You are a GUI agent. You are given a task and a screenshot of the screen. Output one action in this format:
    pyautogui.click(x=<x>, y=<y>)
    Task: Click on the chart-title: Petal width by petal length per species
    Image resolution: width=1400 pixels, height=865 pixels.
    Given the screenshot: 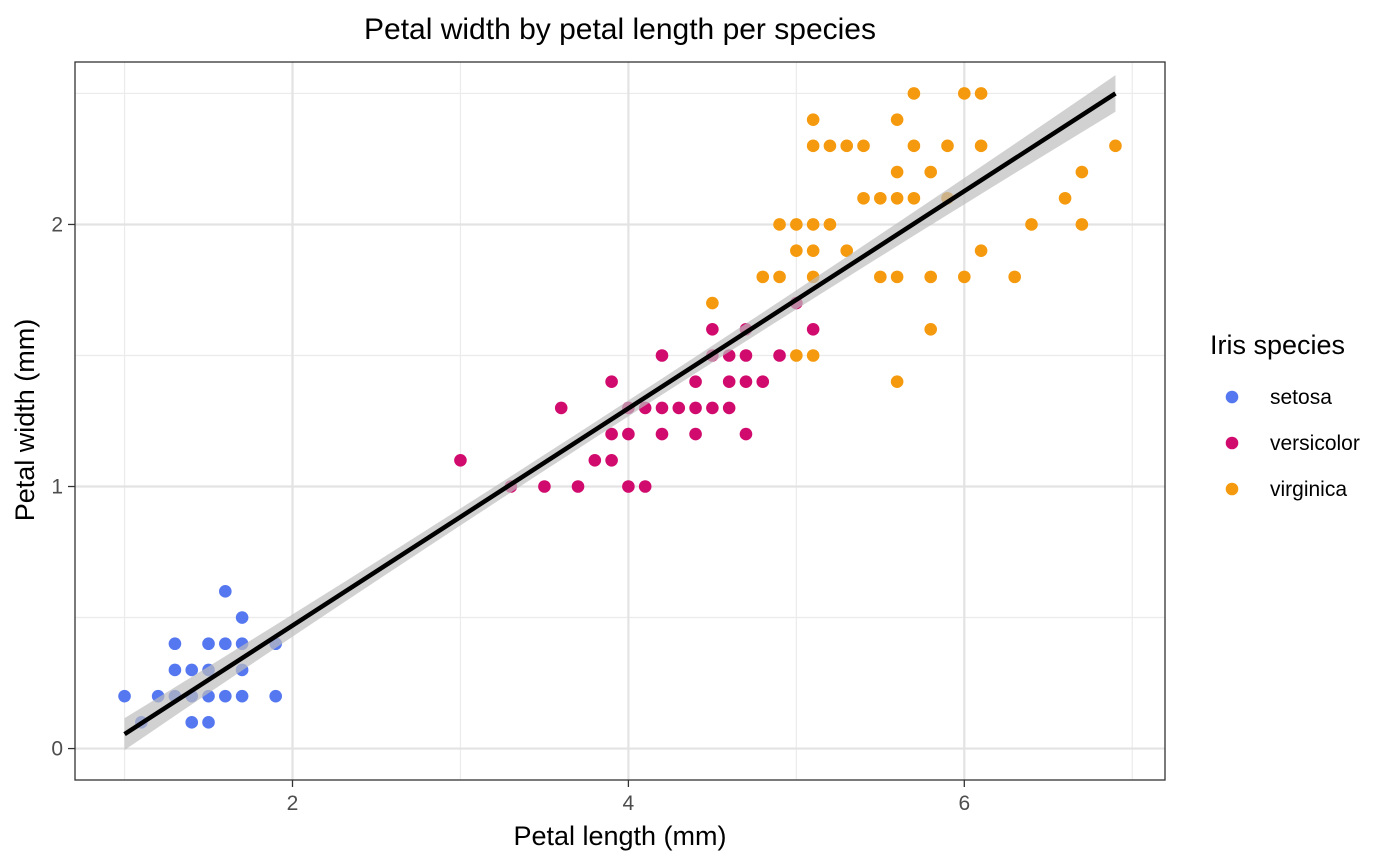 What is the action you would take?
    pyautogui.click(x=620, y=29)
    